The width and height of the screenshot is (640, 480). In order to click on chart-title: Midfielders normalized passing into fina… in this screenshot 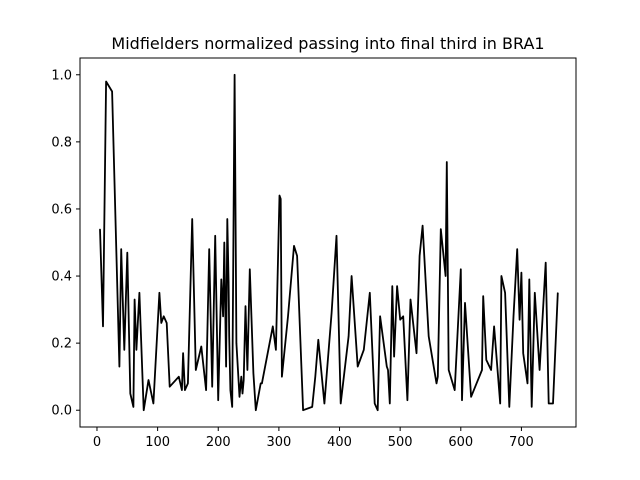, I will do `click(327, 43)`.